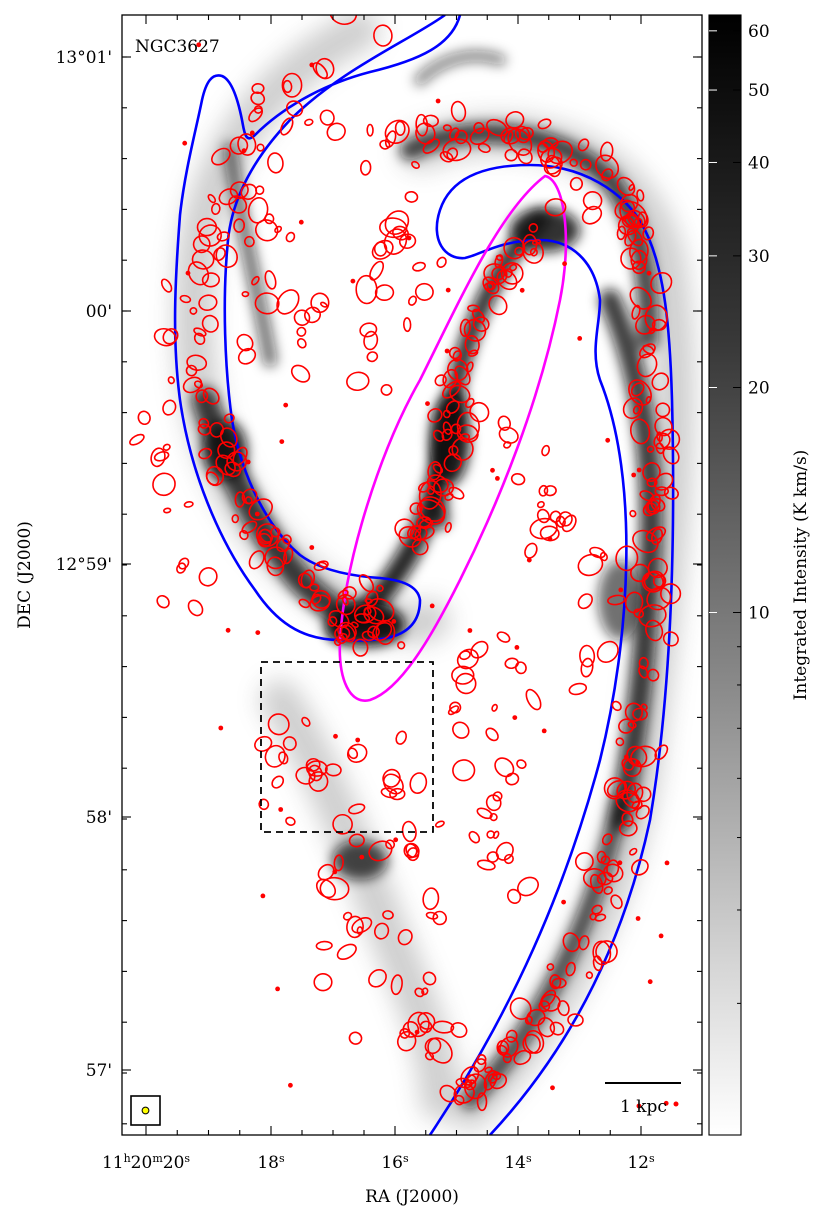 The width and height of the screenshot is (830, 1223). Describe the element at coordinates (739, 579) in the screenshot. I see `colorbar-ticks: 60 50 40 30 20 10` at that location.